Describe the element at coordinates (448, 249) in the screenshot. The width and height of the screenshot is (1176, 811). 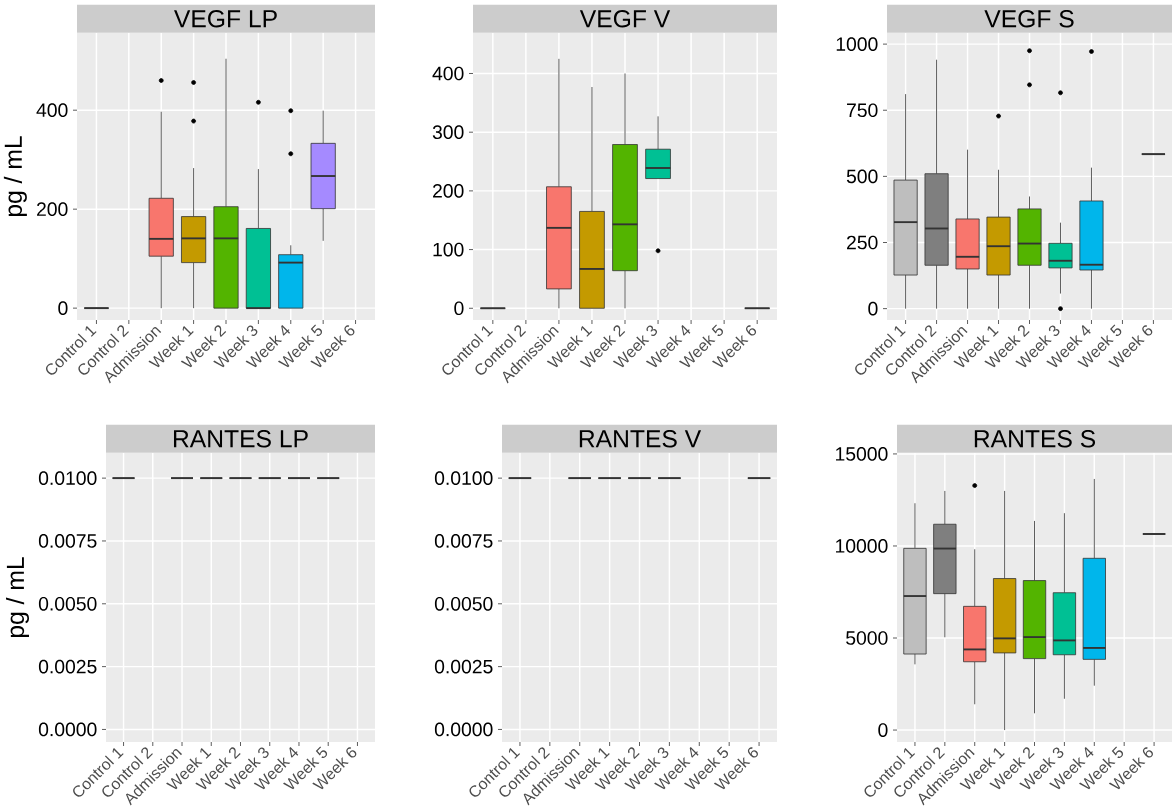
I see `y-tick-label: 100` at that location.